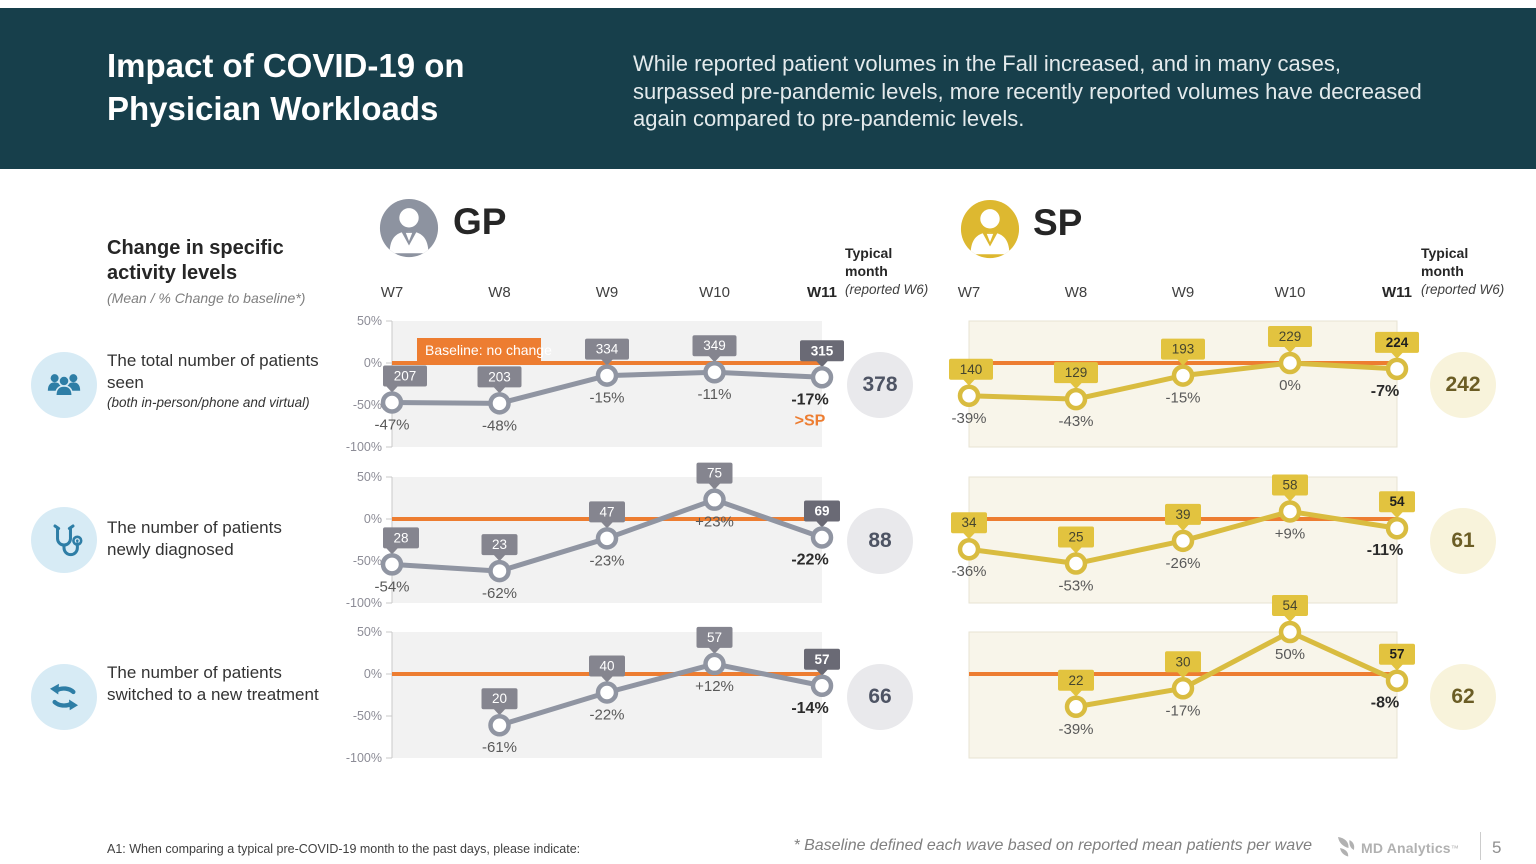  What do you see at coordinates (880, 697) in the screenshot?
I see `gp-typical-month-value-switched: 66` at bounding box center [880, 697].